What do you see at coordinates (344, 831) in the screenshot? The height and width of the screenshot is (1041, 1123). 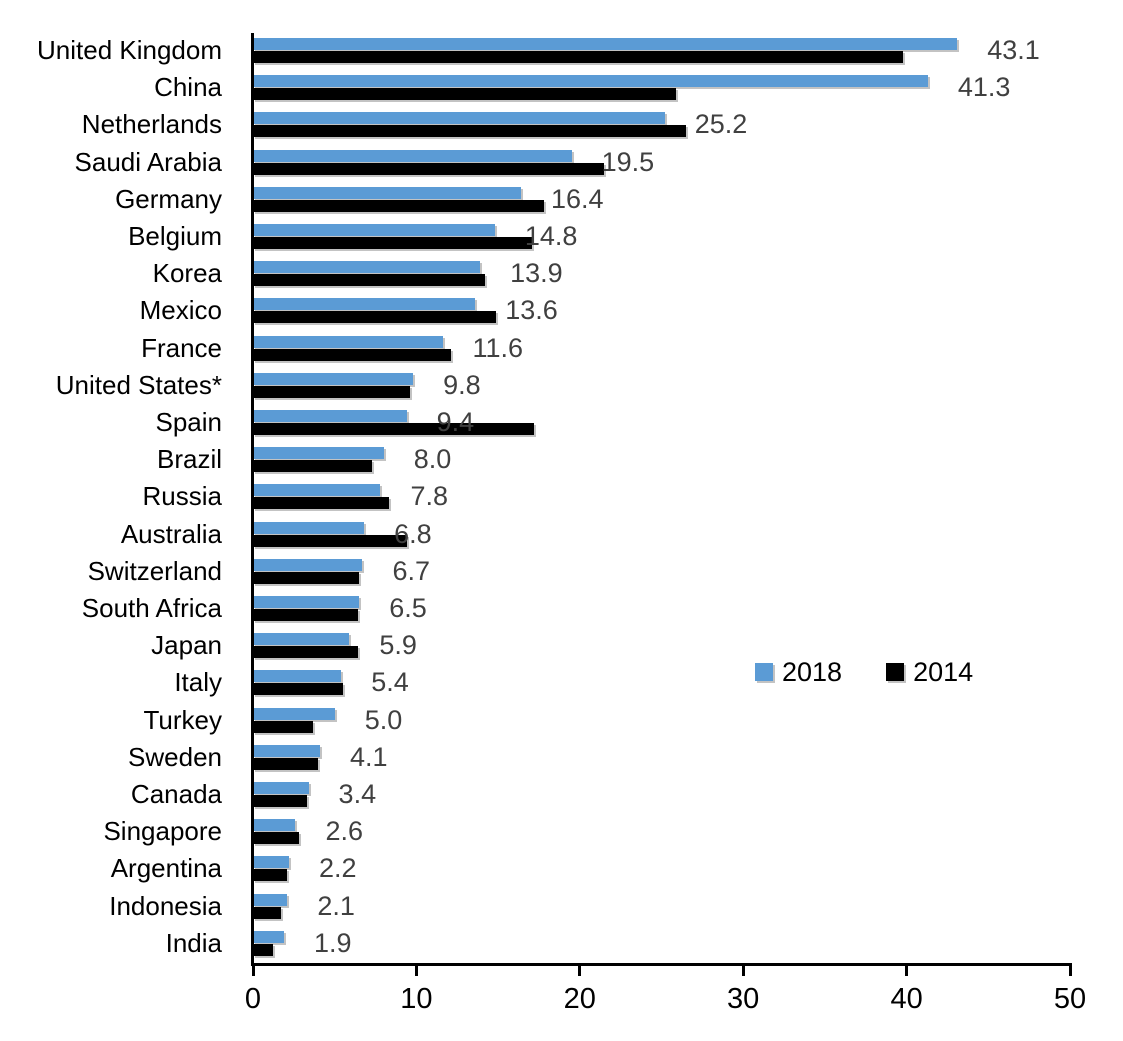 I see `value-label: 2.6` at bounding box center [344, 831].